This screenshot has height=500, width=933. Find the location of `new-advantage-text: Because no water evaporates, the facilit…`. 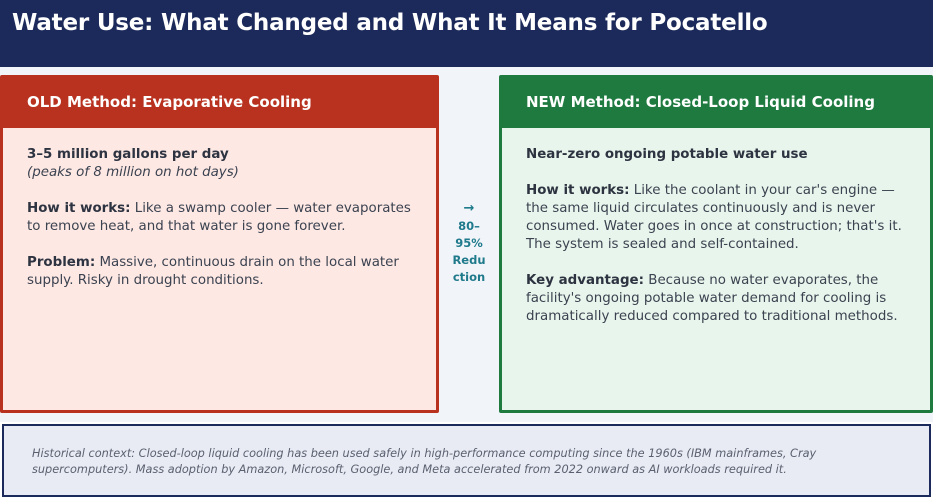

new-advantage-text: Because no water evaporates, the facilit… is located at coordinates (712, 298).